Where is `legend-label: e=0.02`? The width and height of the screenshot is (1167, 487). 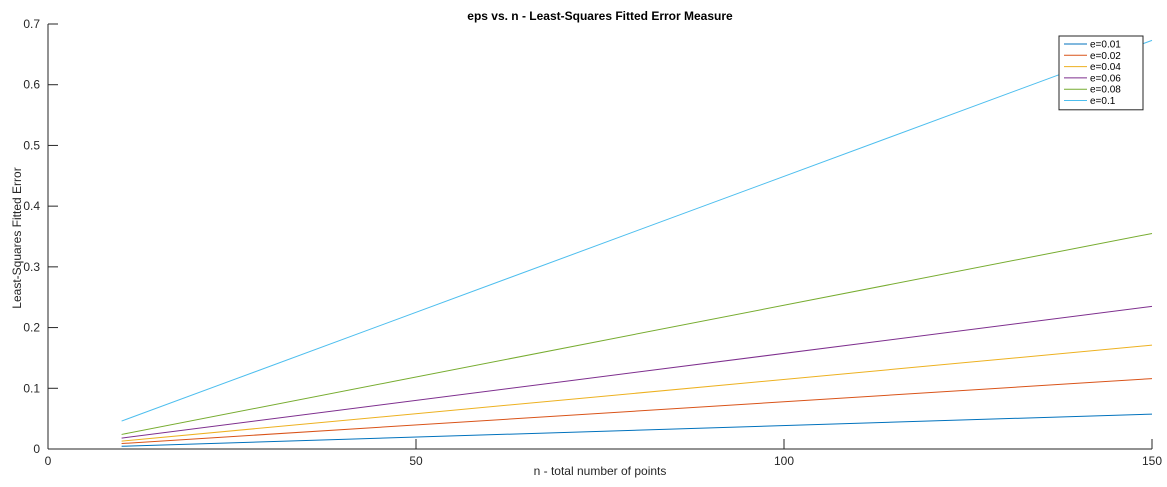 legend-label: e=0.02 is located at coordinates (1105, 56).